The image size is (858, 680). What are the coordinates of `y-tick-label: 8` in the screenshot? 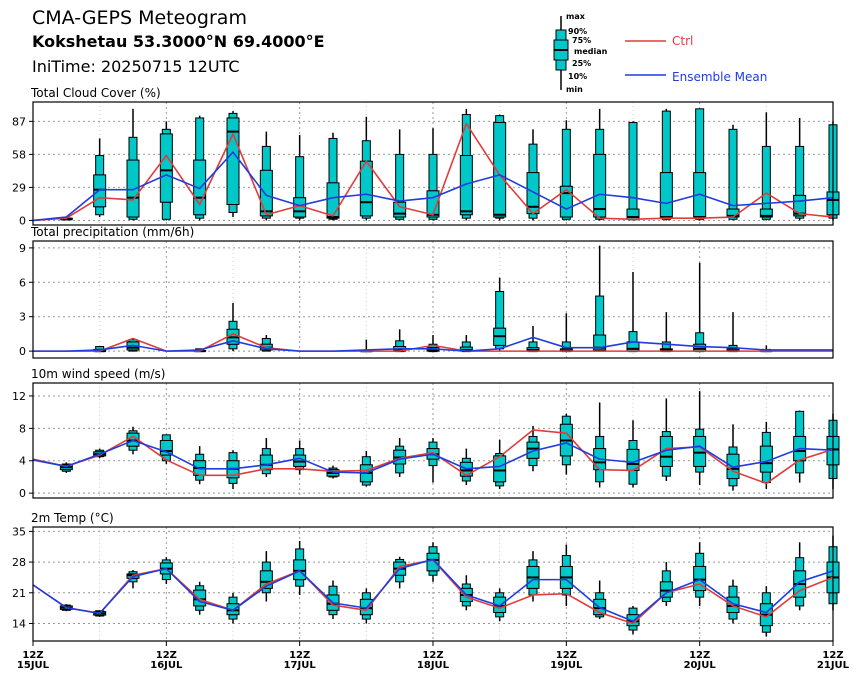 It's located at (22, 428).